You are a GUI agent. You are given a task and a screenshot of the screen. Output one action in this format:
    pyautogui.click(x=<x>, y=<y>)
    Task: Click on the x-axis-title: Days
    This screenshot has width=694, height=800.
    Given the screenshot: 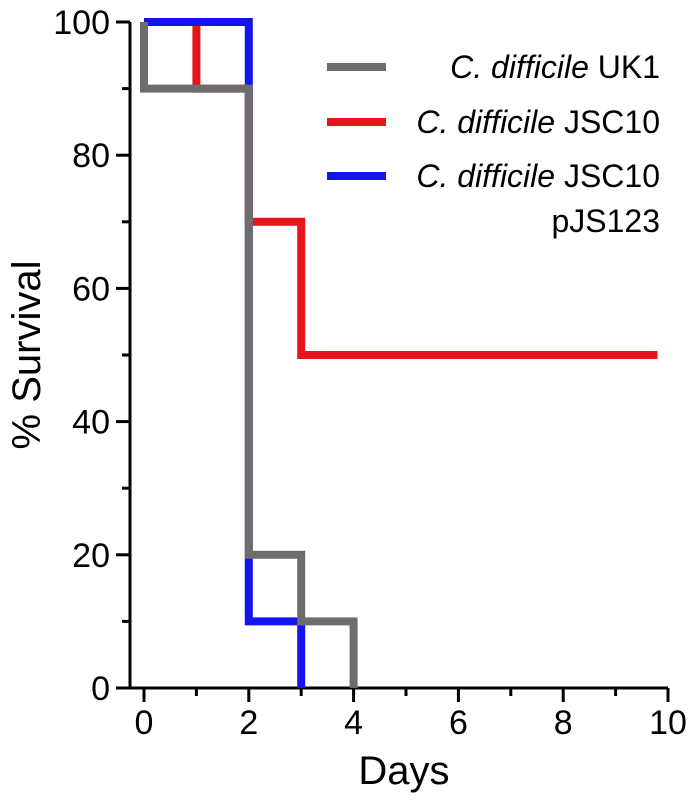 What is the action you would take?
    pyautogui.click(x=403, y=771)
    